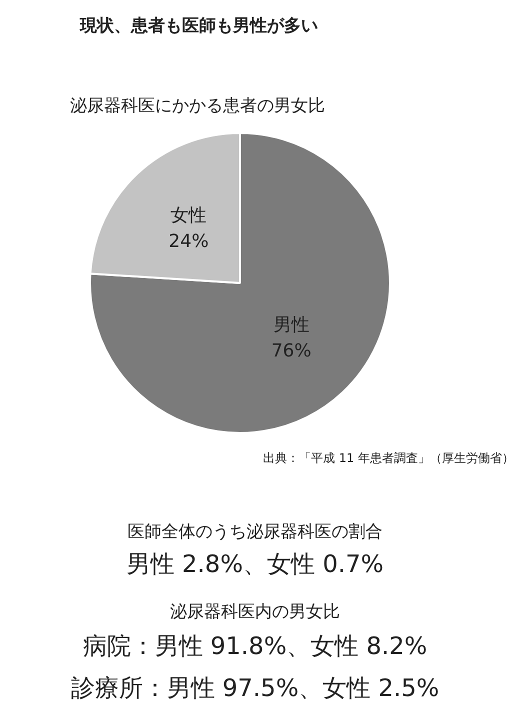  I want to click on source-note: 出典：「平成 11 年患者調査」（厚生労働省）, so click(388, 458).